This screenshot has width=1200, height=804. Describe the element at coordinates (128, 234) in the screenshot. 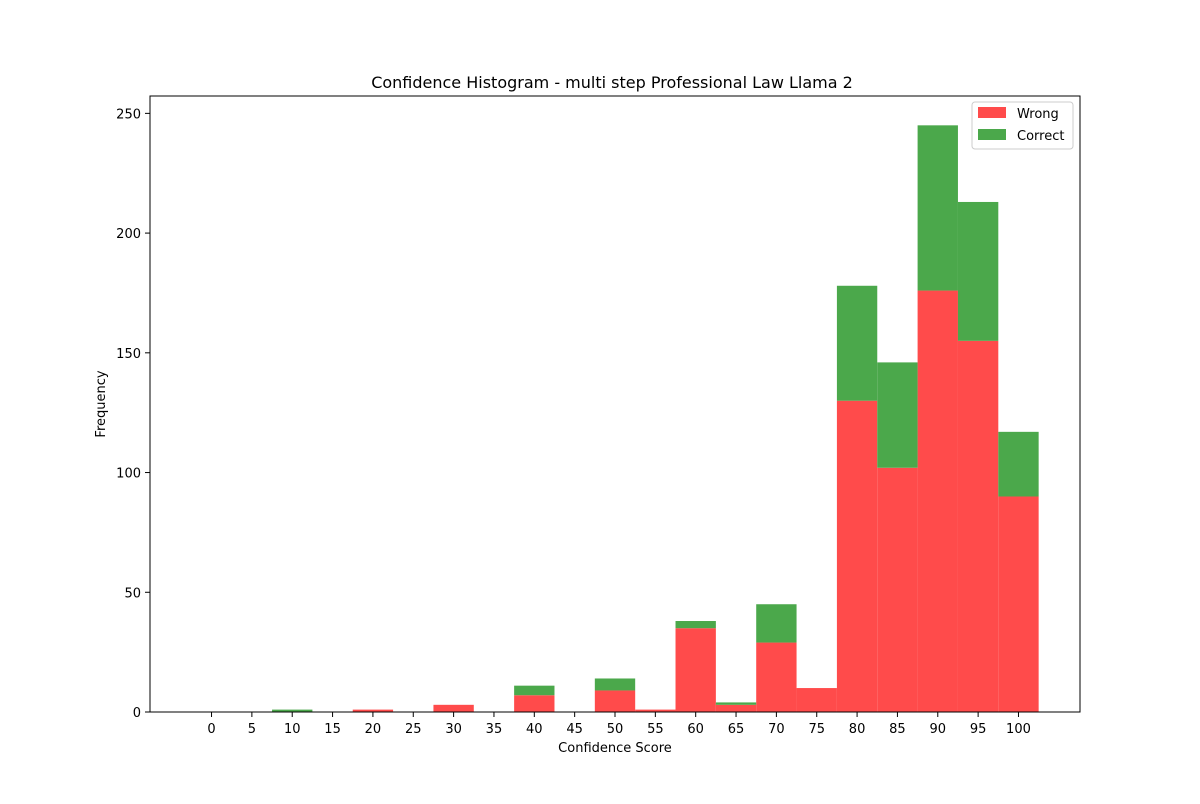

I see `y-tick-label-200: 200` at that location.